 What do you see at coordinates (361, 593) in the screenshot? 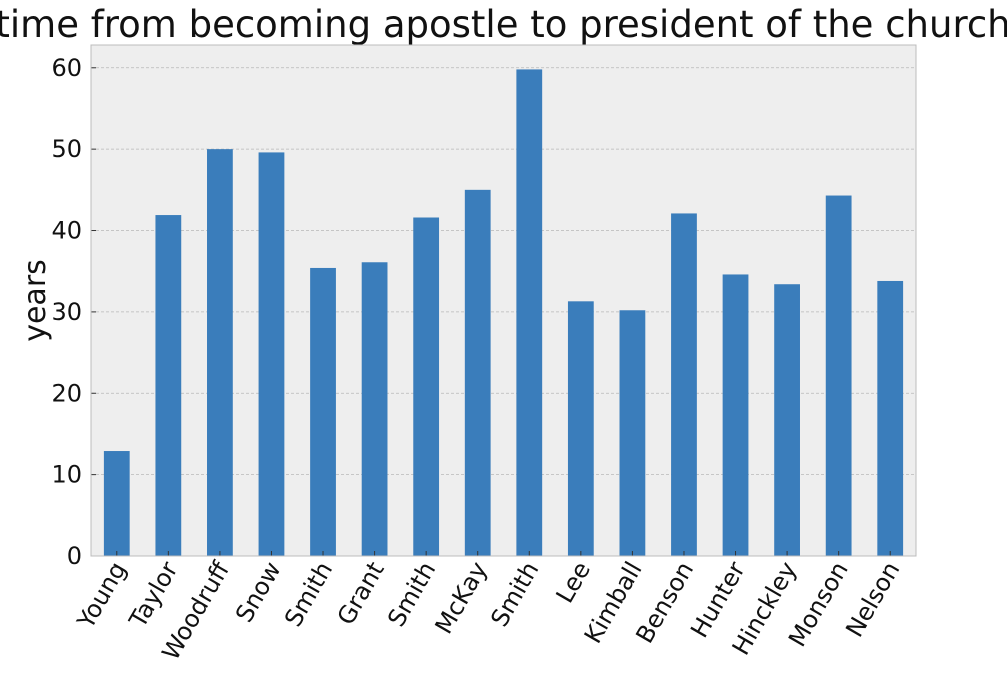
I see `x-tick-label: Grant` at bounding box center [361, 593].